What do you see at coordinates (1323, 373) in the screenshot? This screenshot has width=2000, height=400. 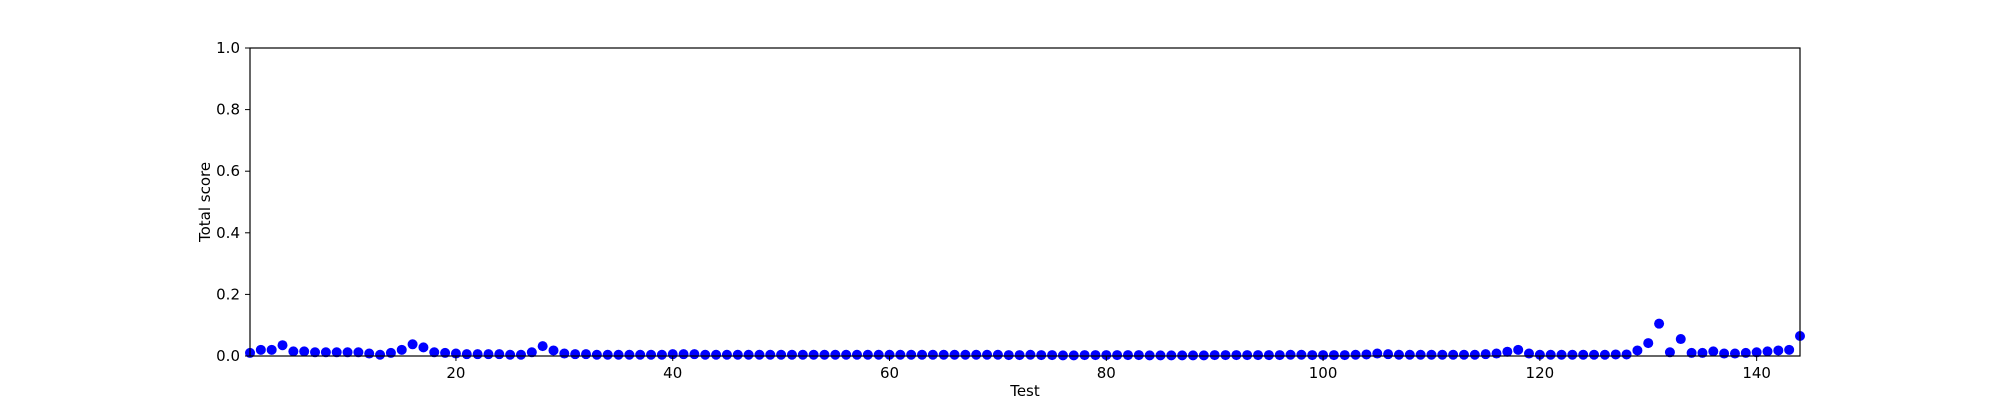 I see `x-tick-label: 100` at bounding box center [1323, 373].